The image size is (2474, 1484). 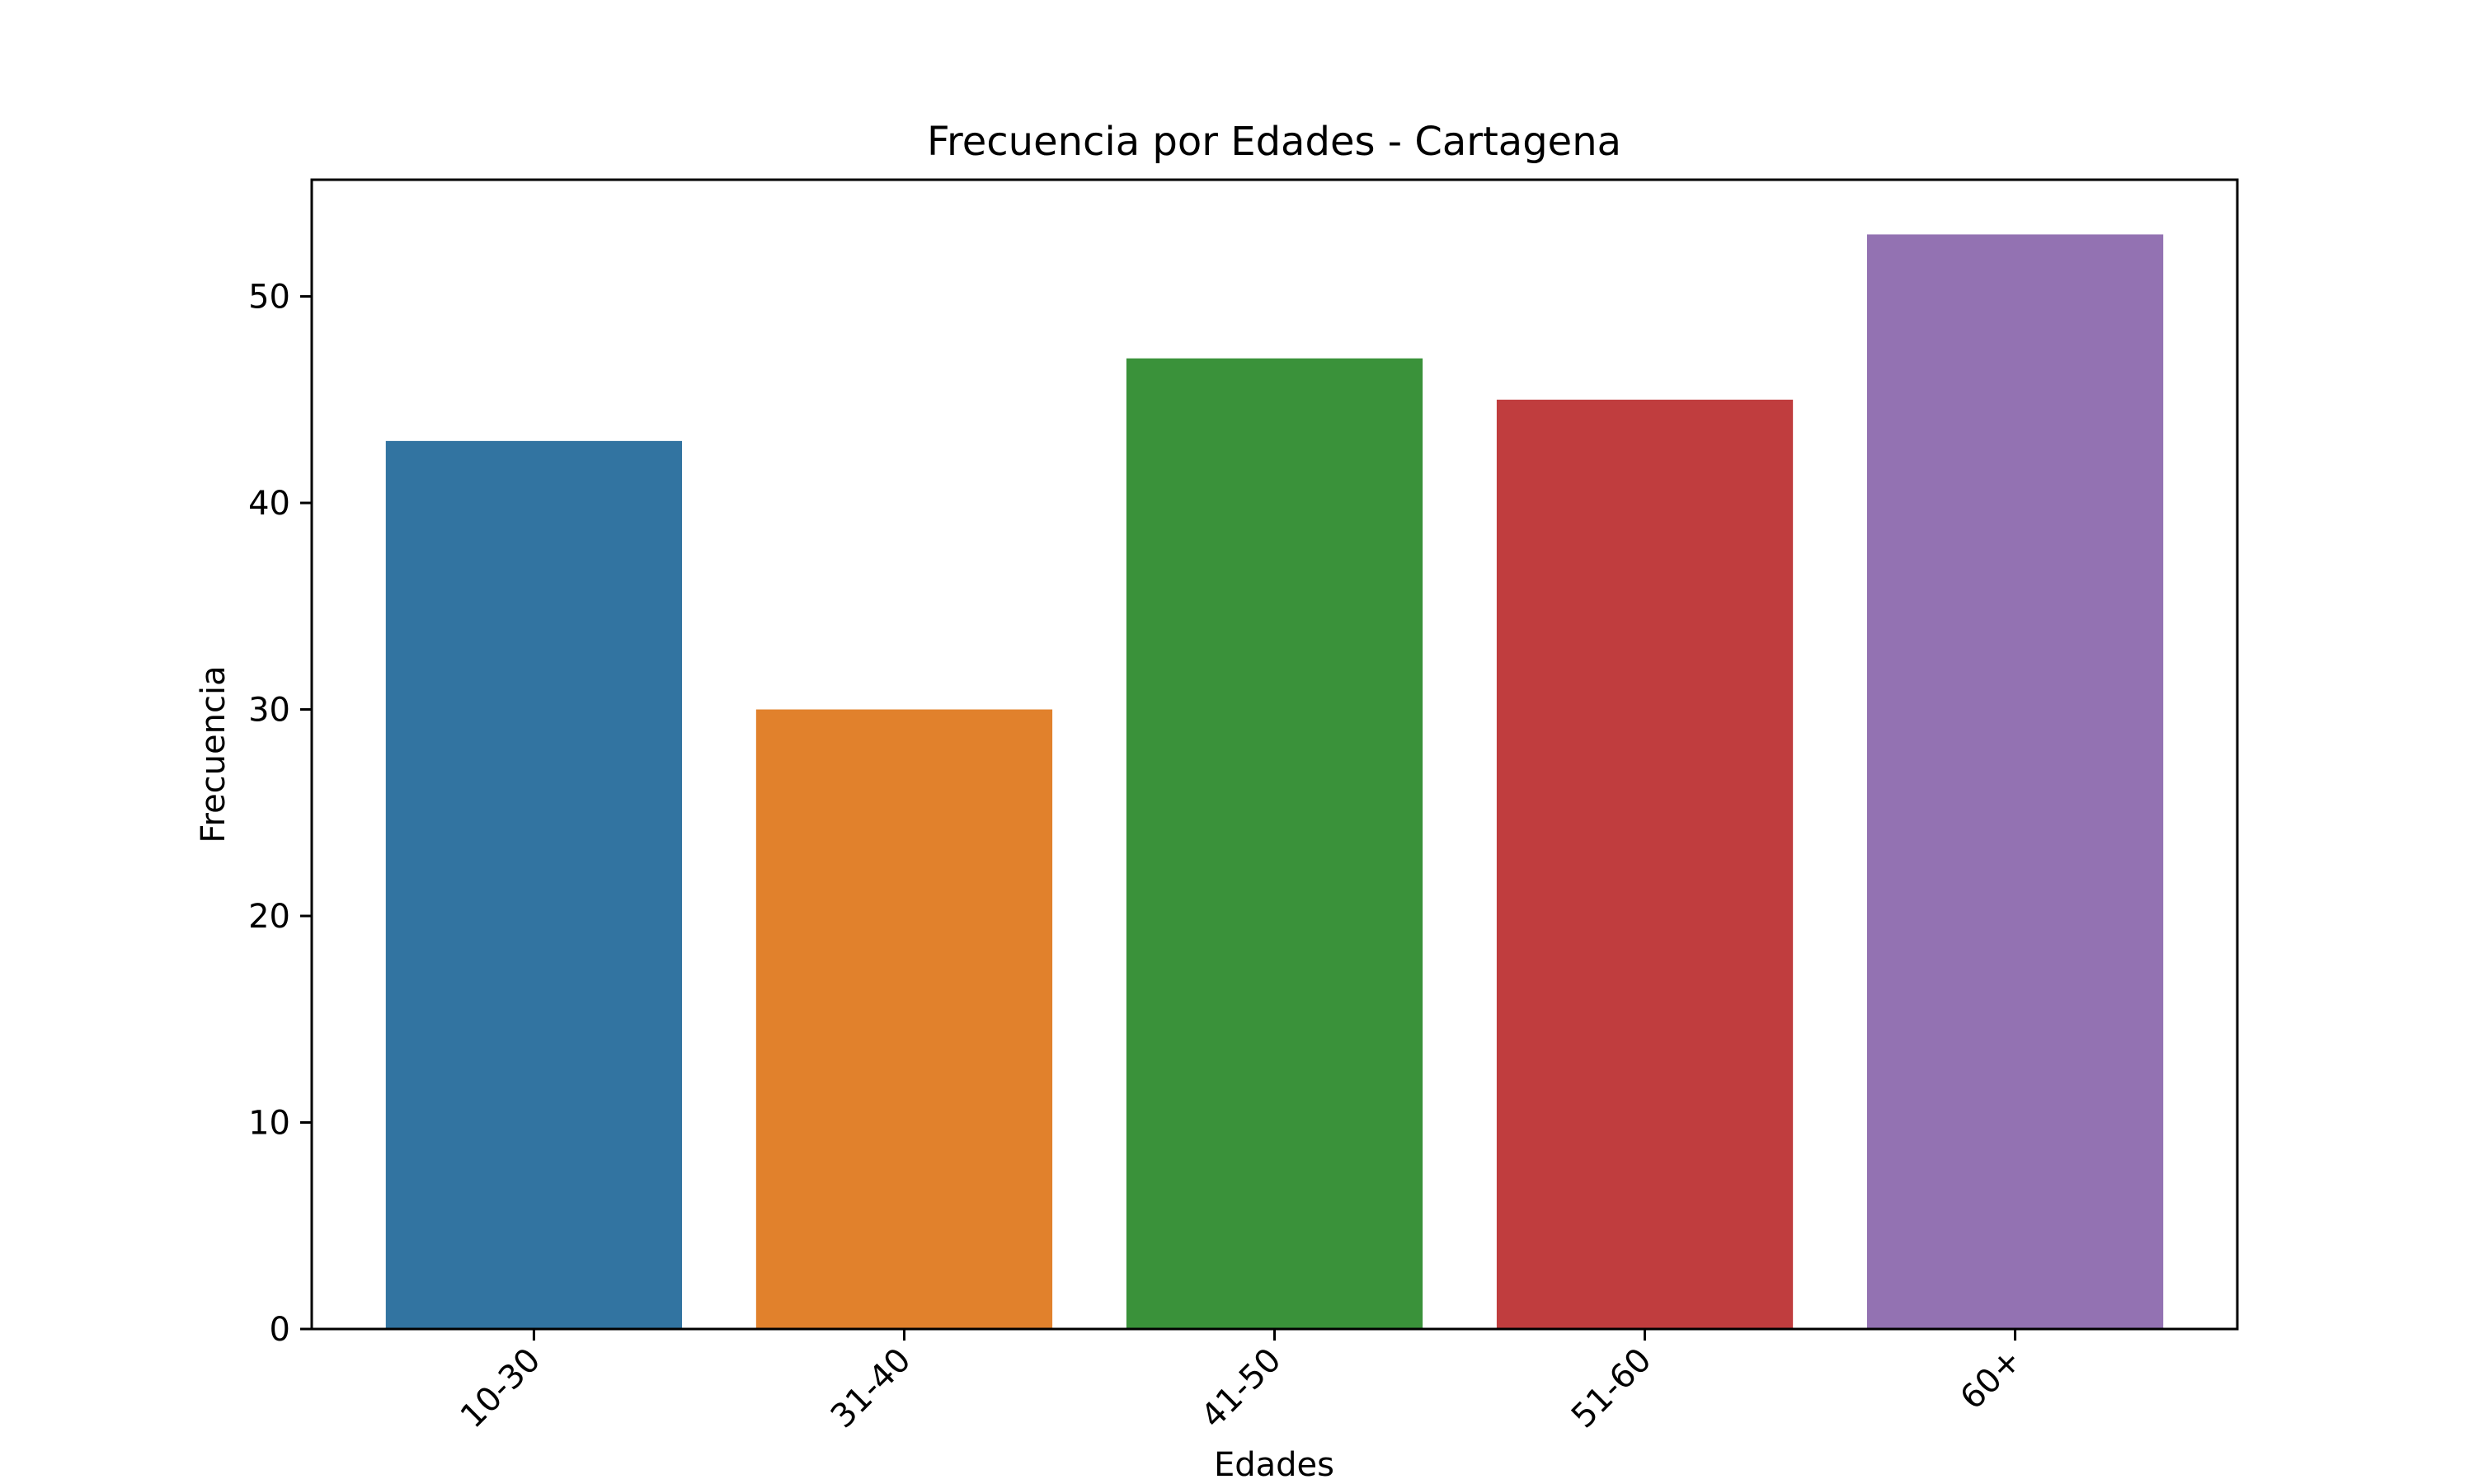 I want to click on y-tick-label: 50, so click(x=269, y=298).